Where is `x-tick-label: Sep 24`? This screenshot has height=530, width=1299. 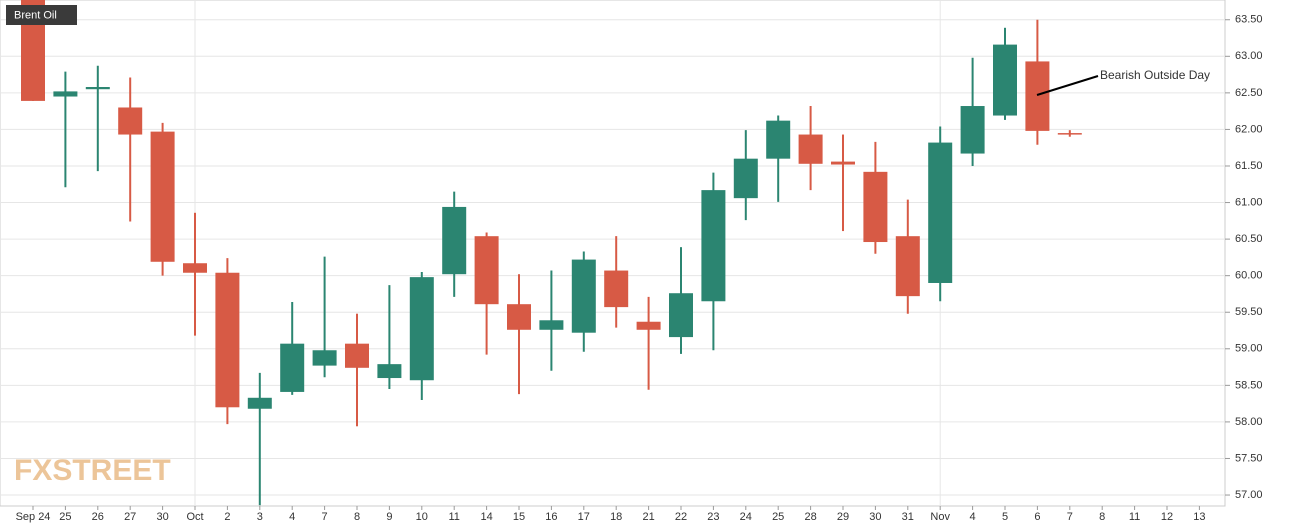 x-tick-label: Sep 24 is located at coordinates (33, 517).